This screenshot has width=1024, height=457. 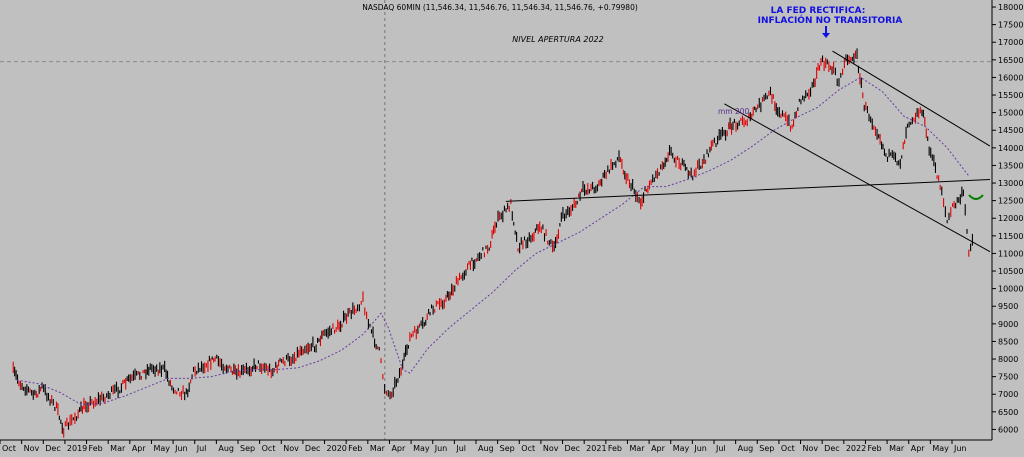 I want to click on y-tick-label: 15500, so click(x=1010, y=95).